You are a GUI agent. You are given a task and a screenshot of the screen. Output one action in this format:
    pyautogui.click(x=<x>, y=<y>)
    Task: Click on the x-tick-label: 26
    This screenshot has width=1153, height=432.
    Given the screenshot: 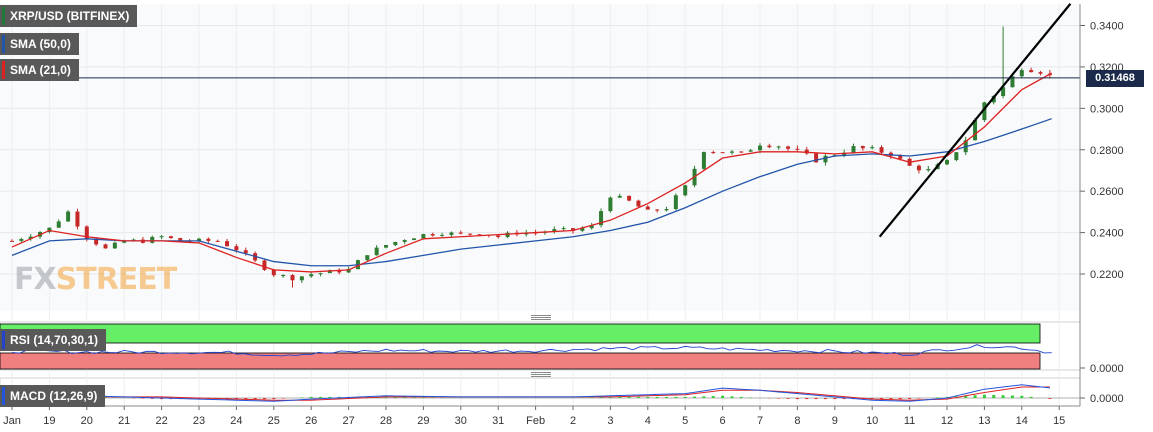 What is the action you would take?
    pyautogui.click(x=311, y=421)
    